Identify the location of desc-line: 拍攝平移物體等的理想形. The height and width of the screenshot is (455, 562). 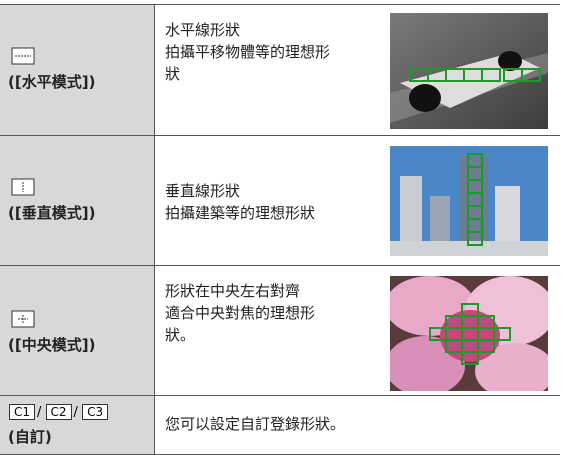
(248, 52).